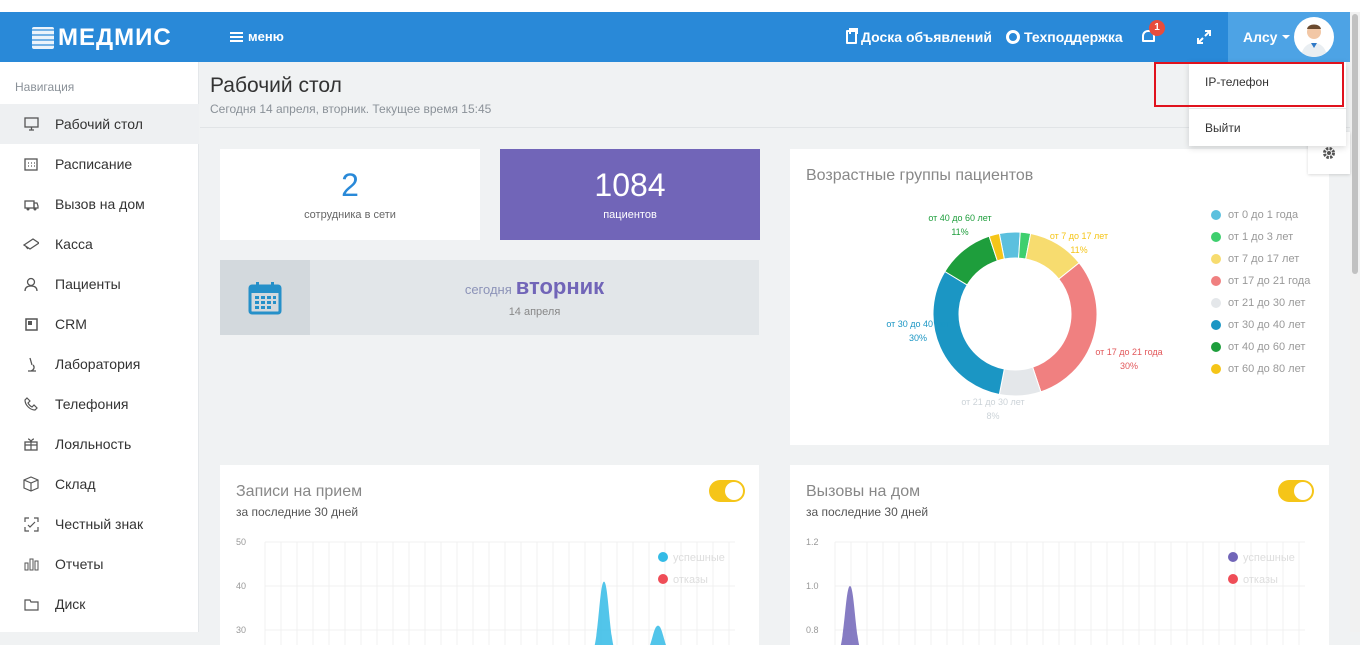  I want to click on sidebar-item-disk: Диск, so click(99, 604).